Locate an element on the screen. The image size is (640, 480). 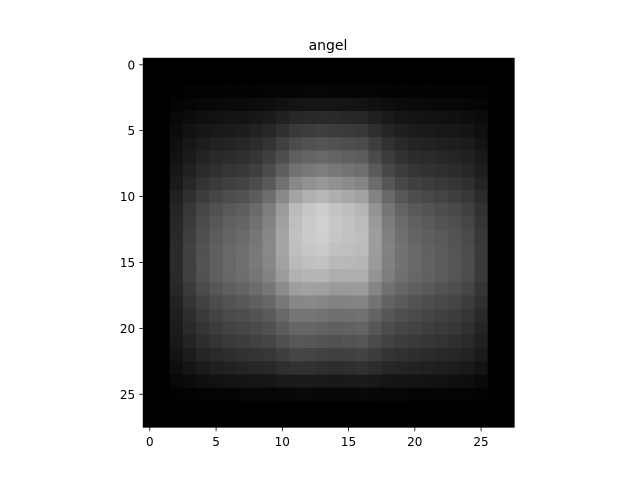
y-tick-label: 25 is located at coordinates (127, 395).